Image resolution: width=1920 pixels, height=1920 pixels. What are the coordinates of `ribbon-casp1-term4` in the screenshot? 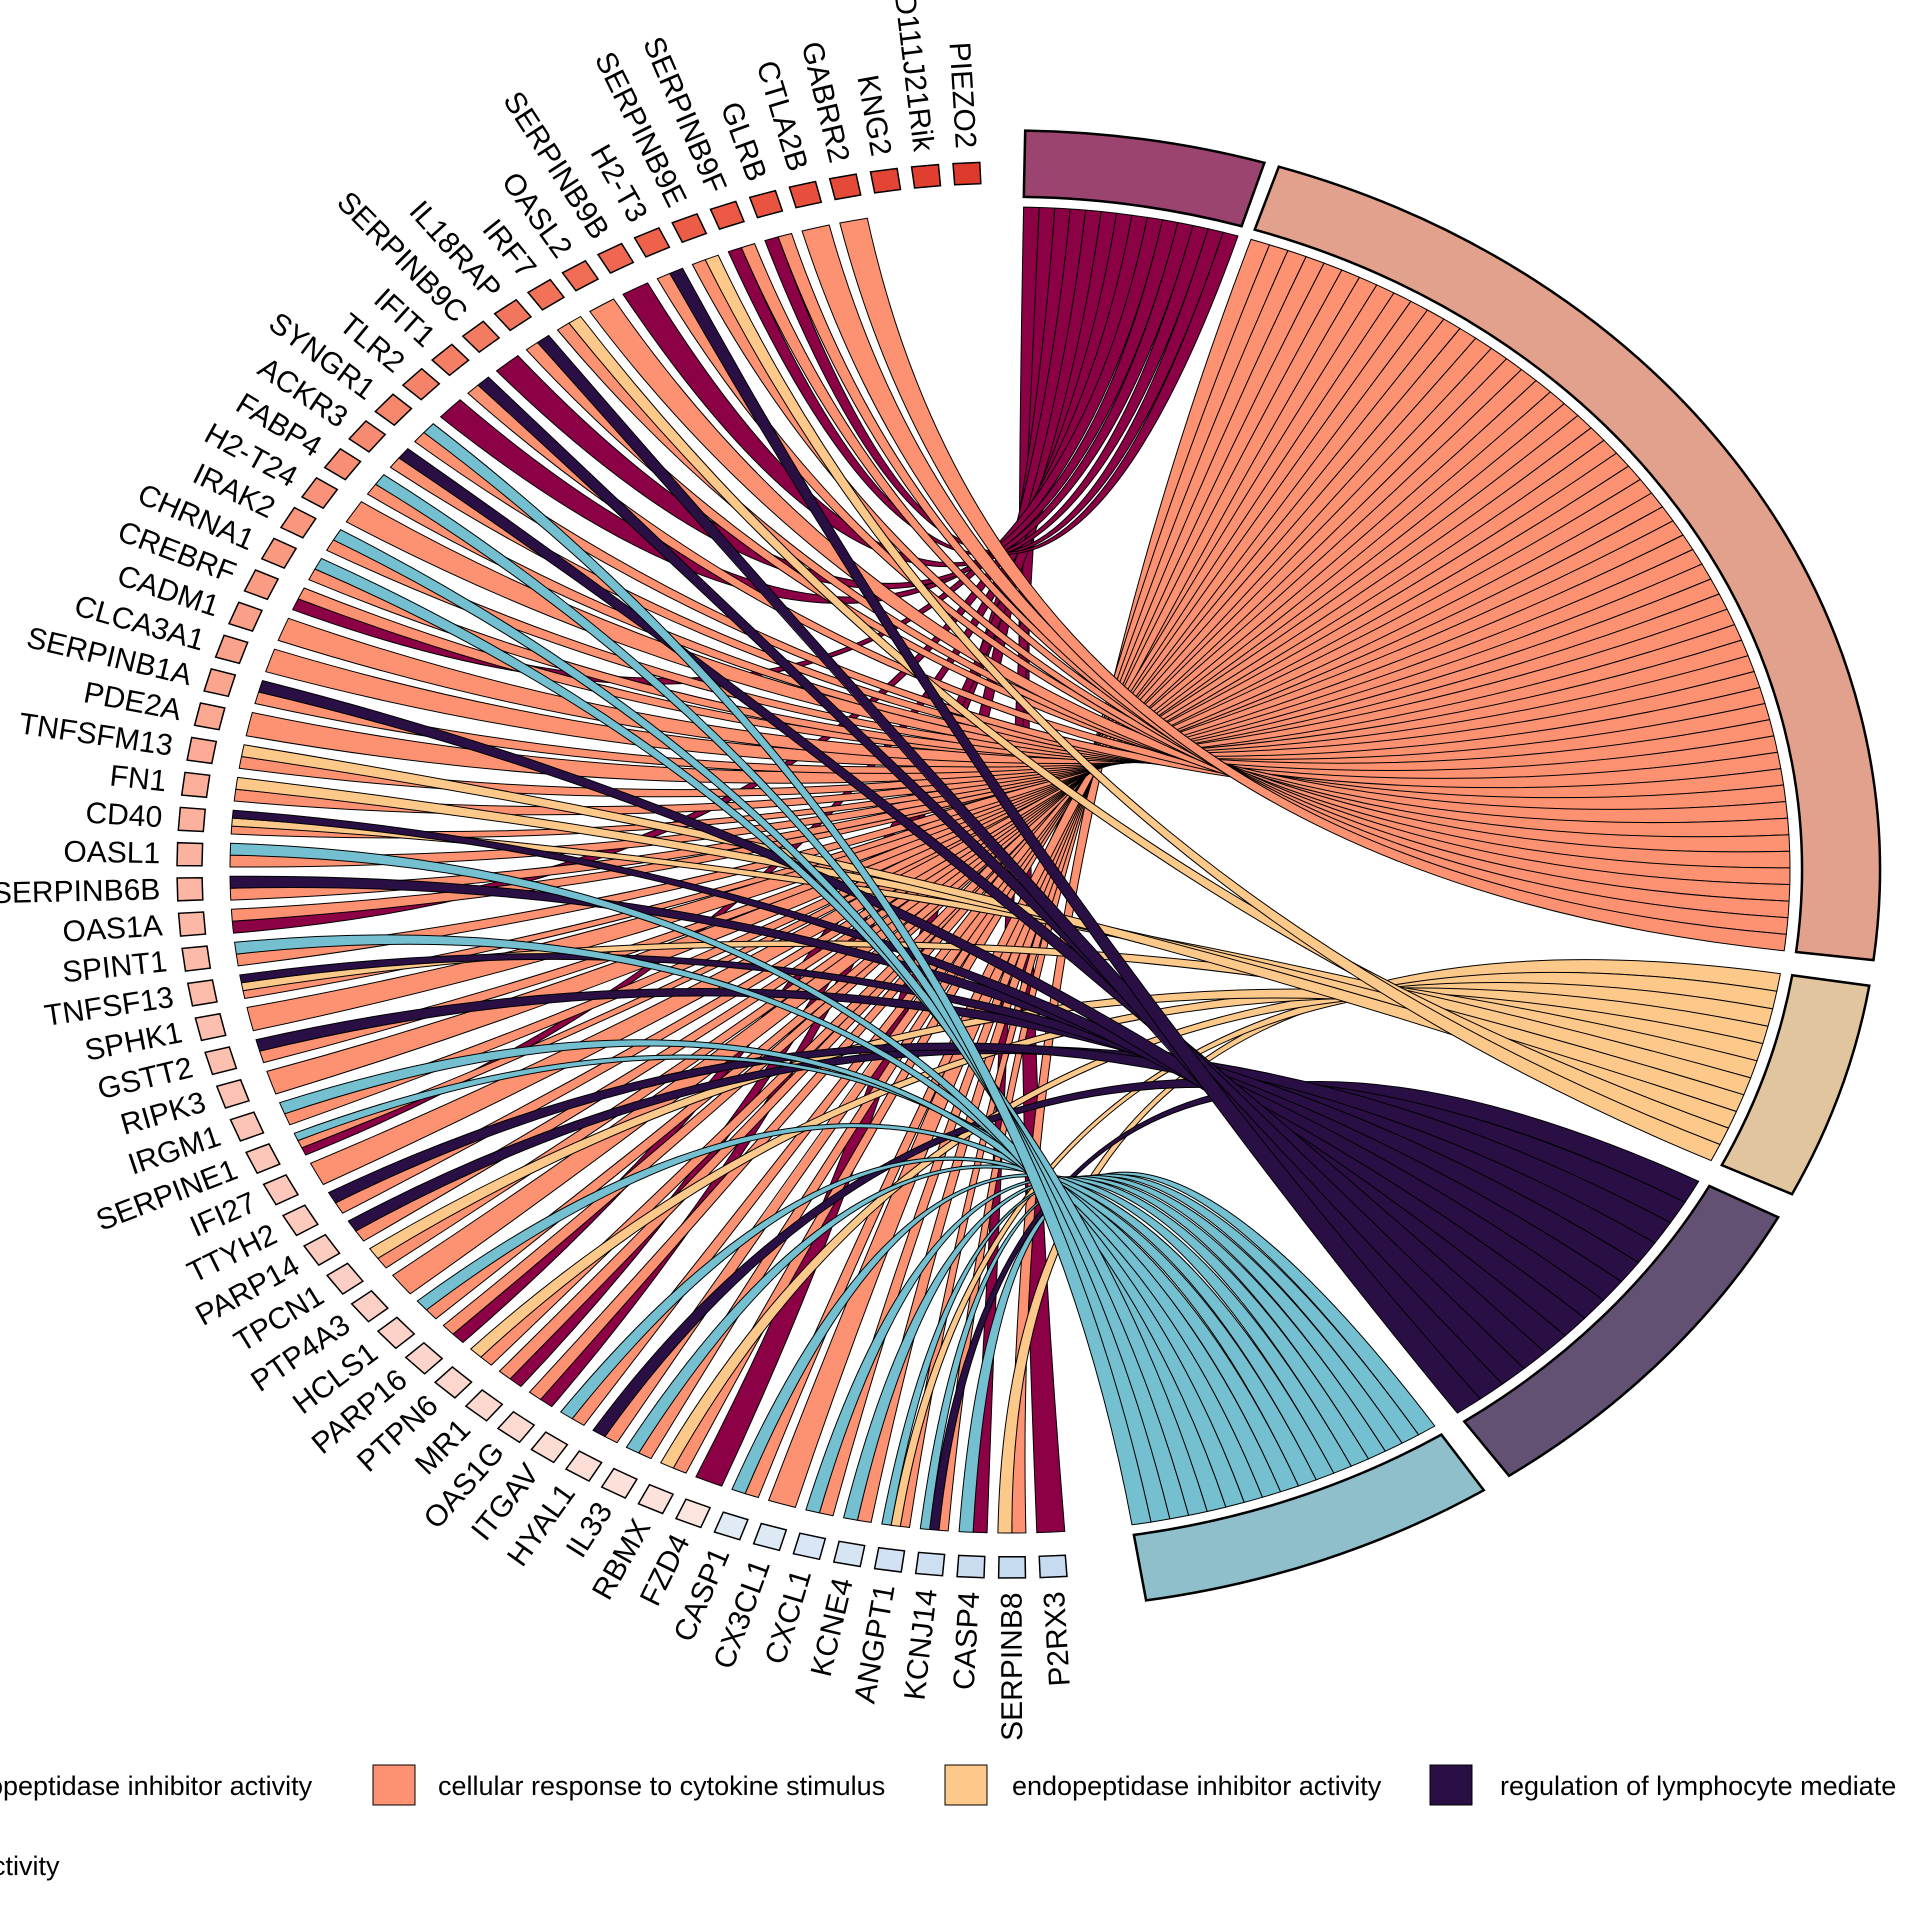 It's located at (1041, 1334).